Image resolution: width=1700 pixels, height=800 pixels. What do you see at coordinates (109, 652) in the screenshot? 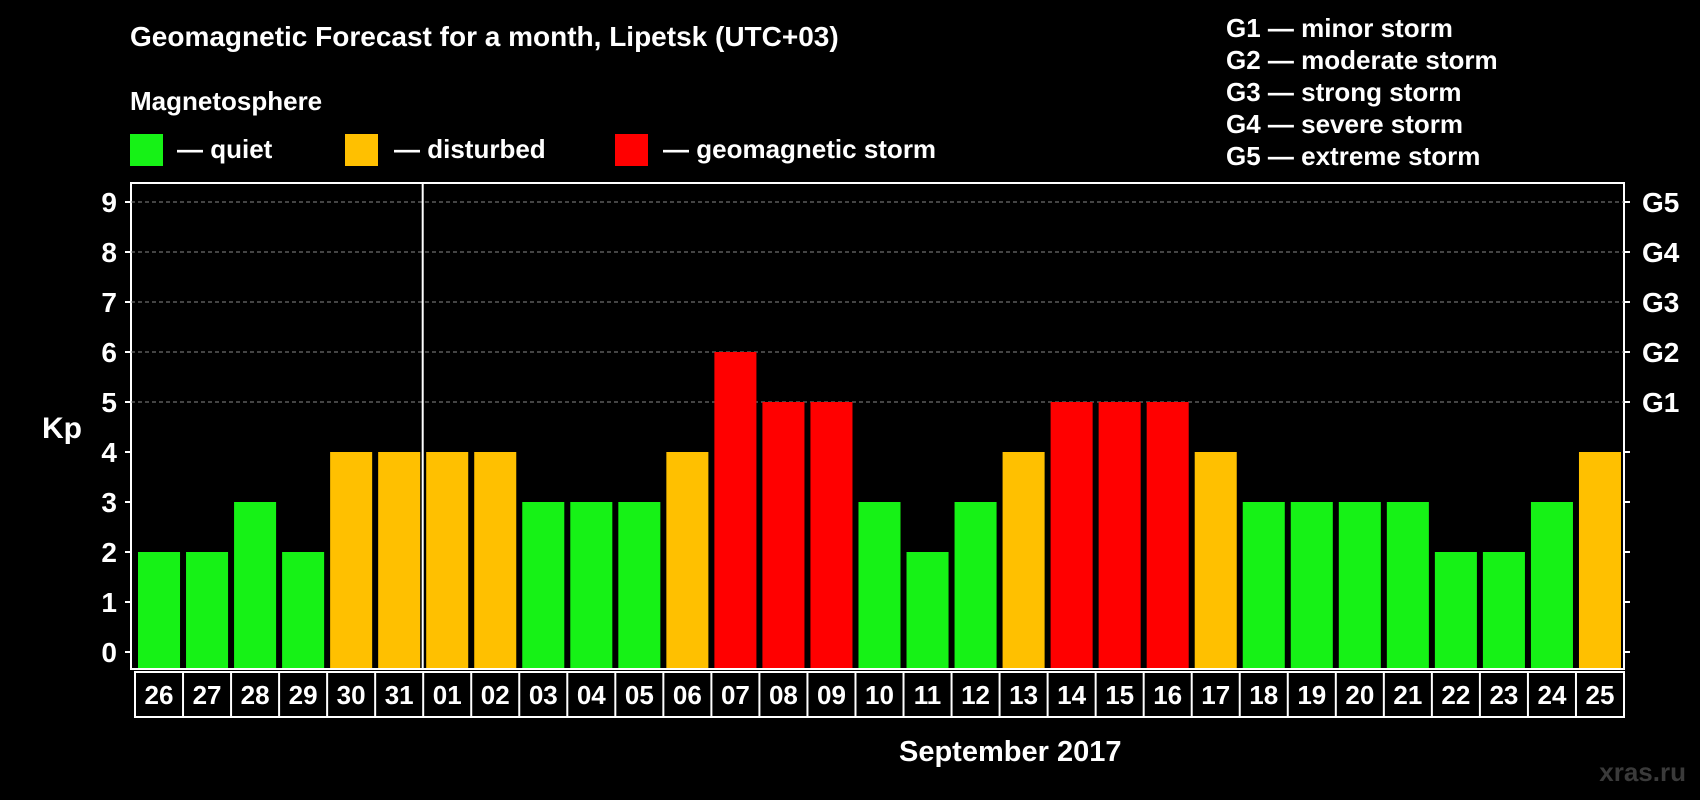
I see `y-tick-label: 0` at bounding box center [109, 652].